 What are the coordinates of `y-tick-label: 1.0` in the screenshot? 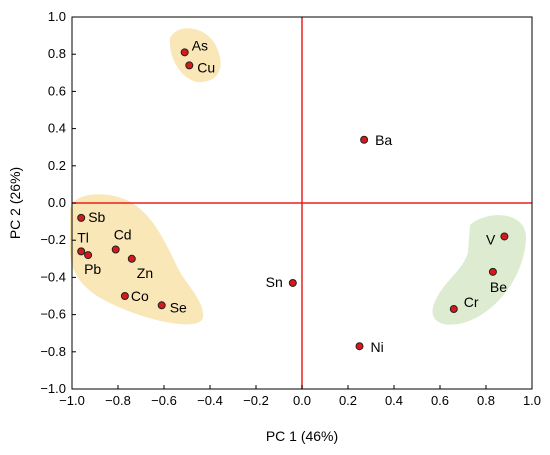 It's located at (57, 16).